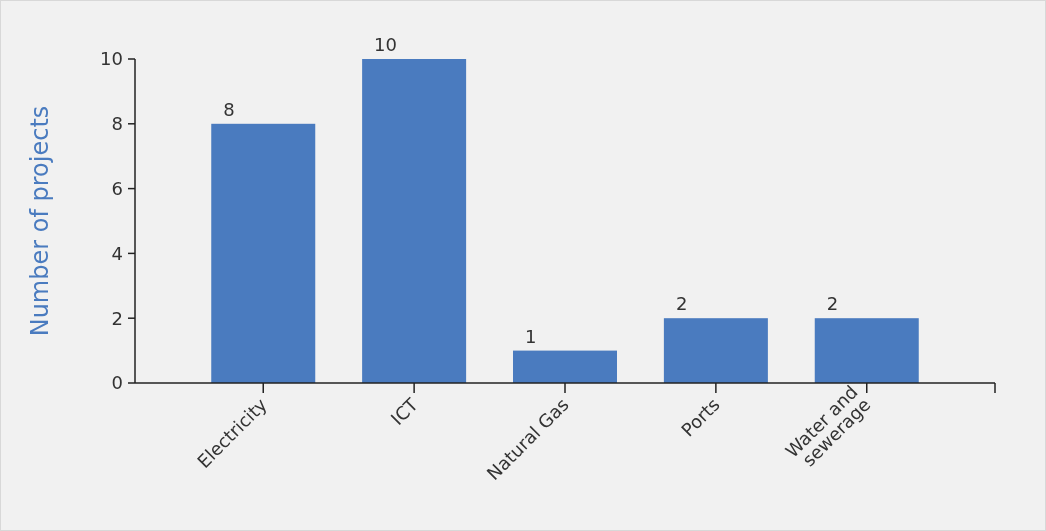  Describe the element at coordinates (117, 318) in the screenshot. I see `y-tick-label: 2` at that location.